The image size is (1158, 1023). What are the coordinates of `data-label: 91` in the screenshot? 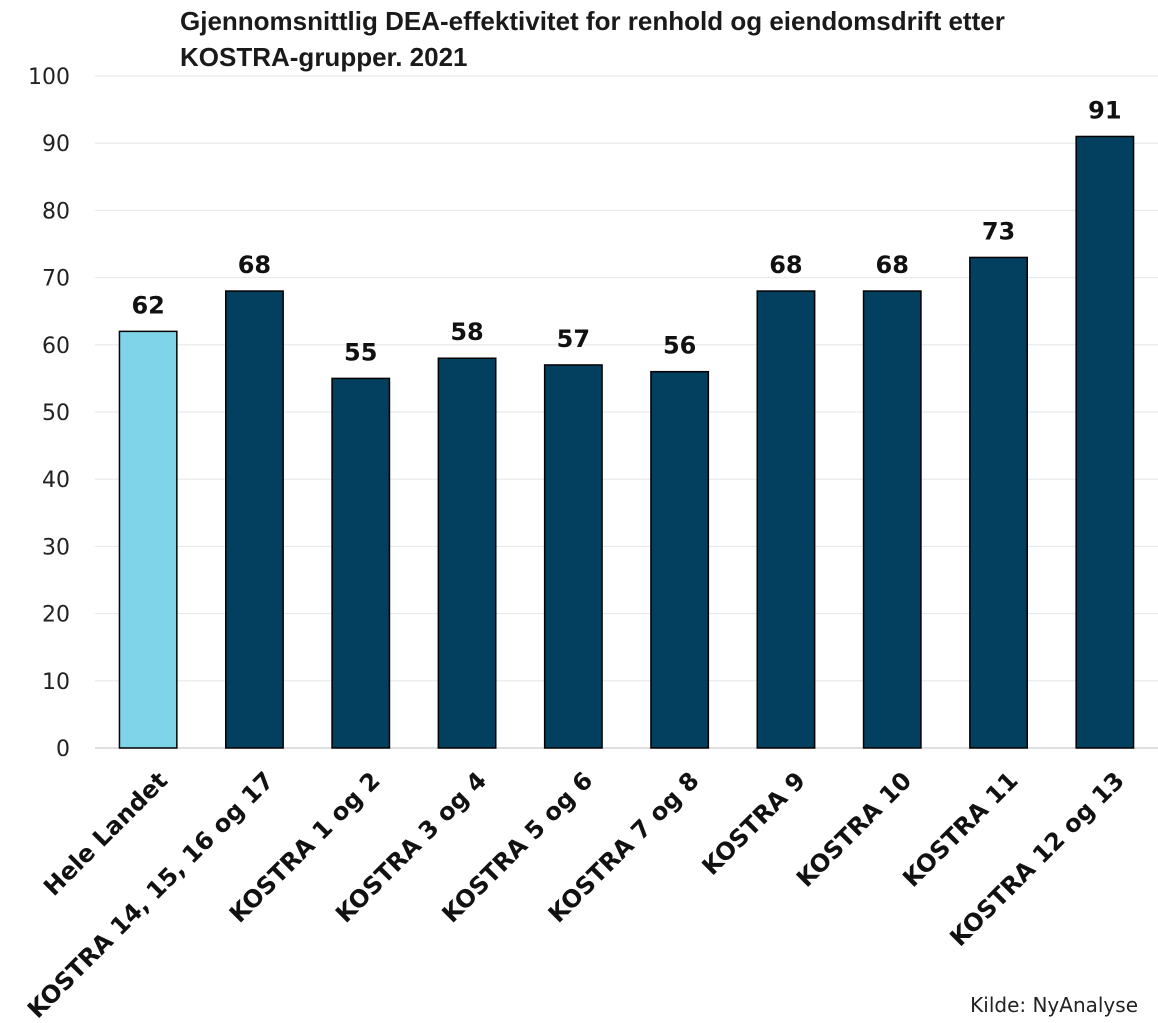 It's located at (1104, 110).